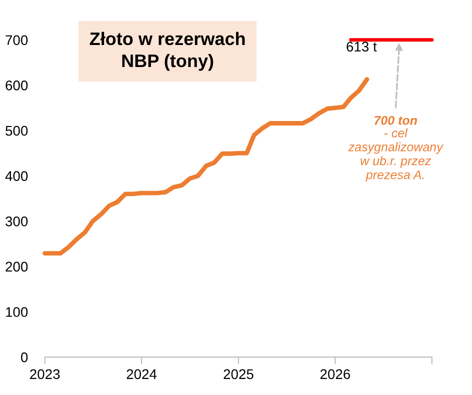  Describe the element at coordinates (141, 374) in the screenshot. I see `x-tick-label: 2024` at that location.